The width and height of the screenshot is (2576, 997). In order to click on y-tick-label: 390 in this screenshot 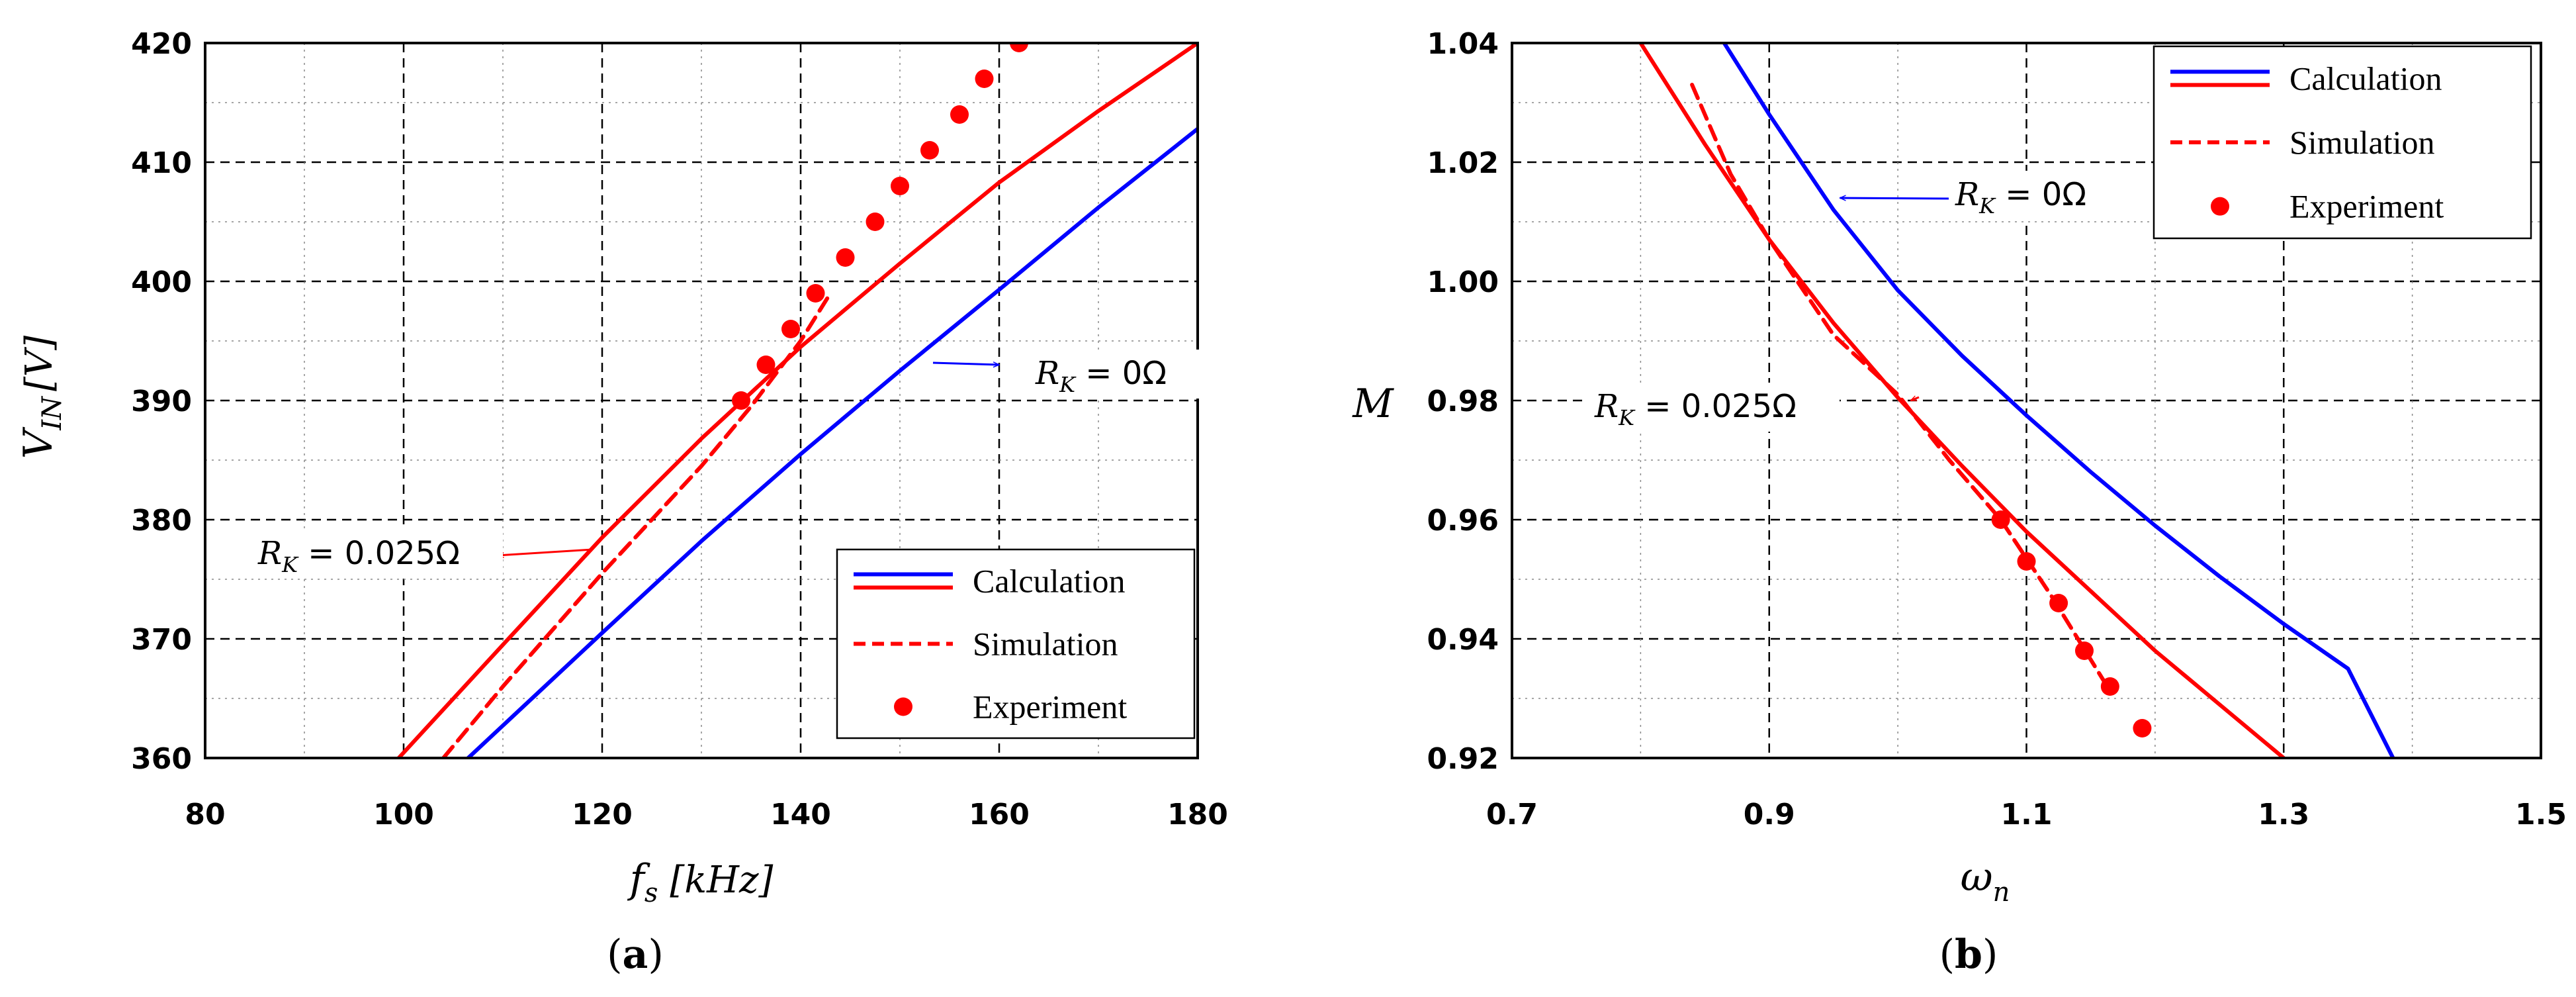, I will do `click(161, 401)`.